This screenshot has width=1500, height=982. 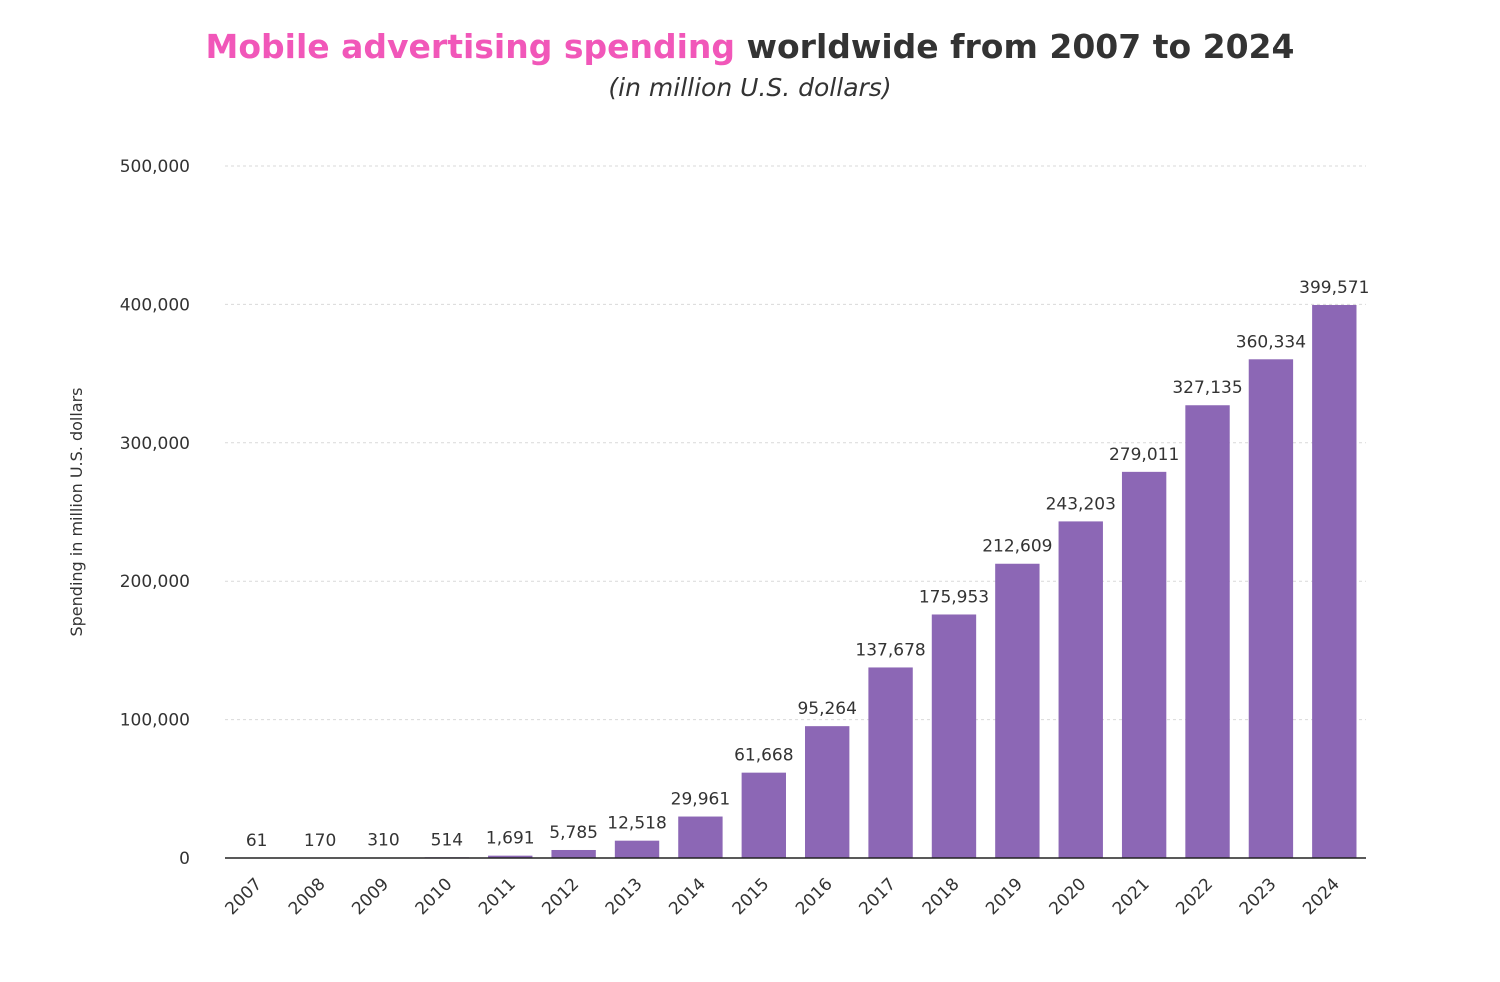 What do you see at coordinates (155, 582) in the screenshot?
I see `y-tick-label: 200,000` at bounding box center [155, 582].